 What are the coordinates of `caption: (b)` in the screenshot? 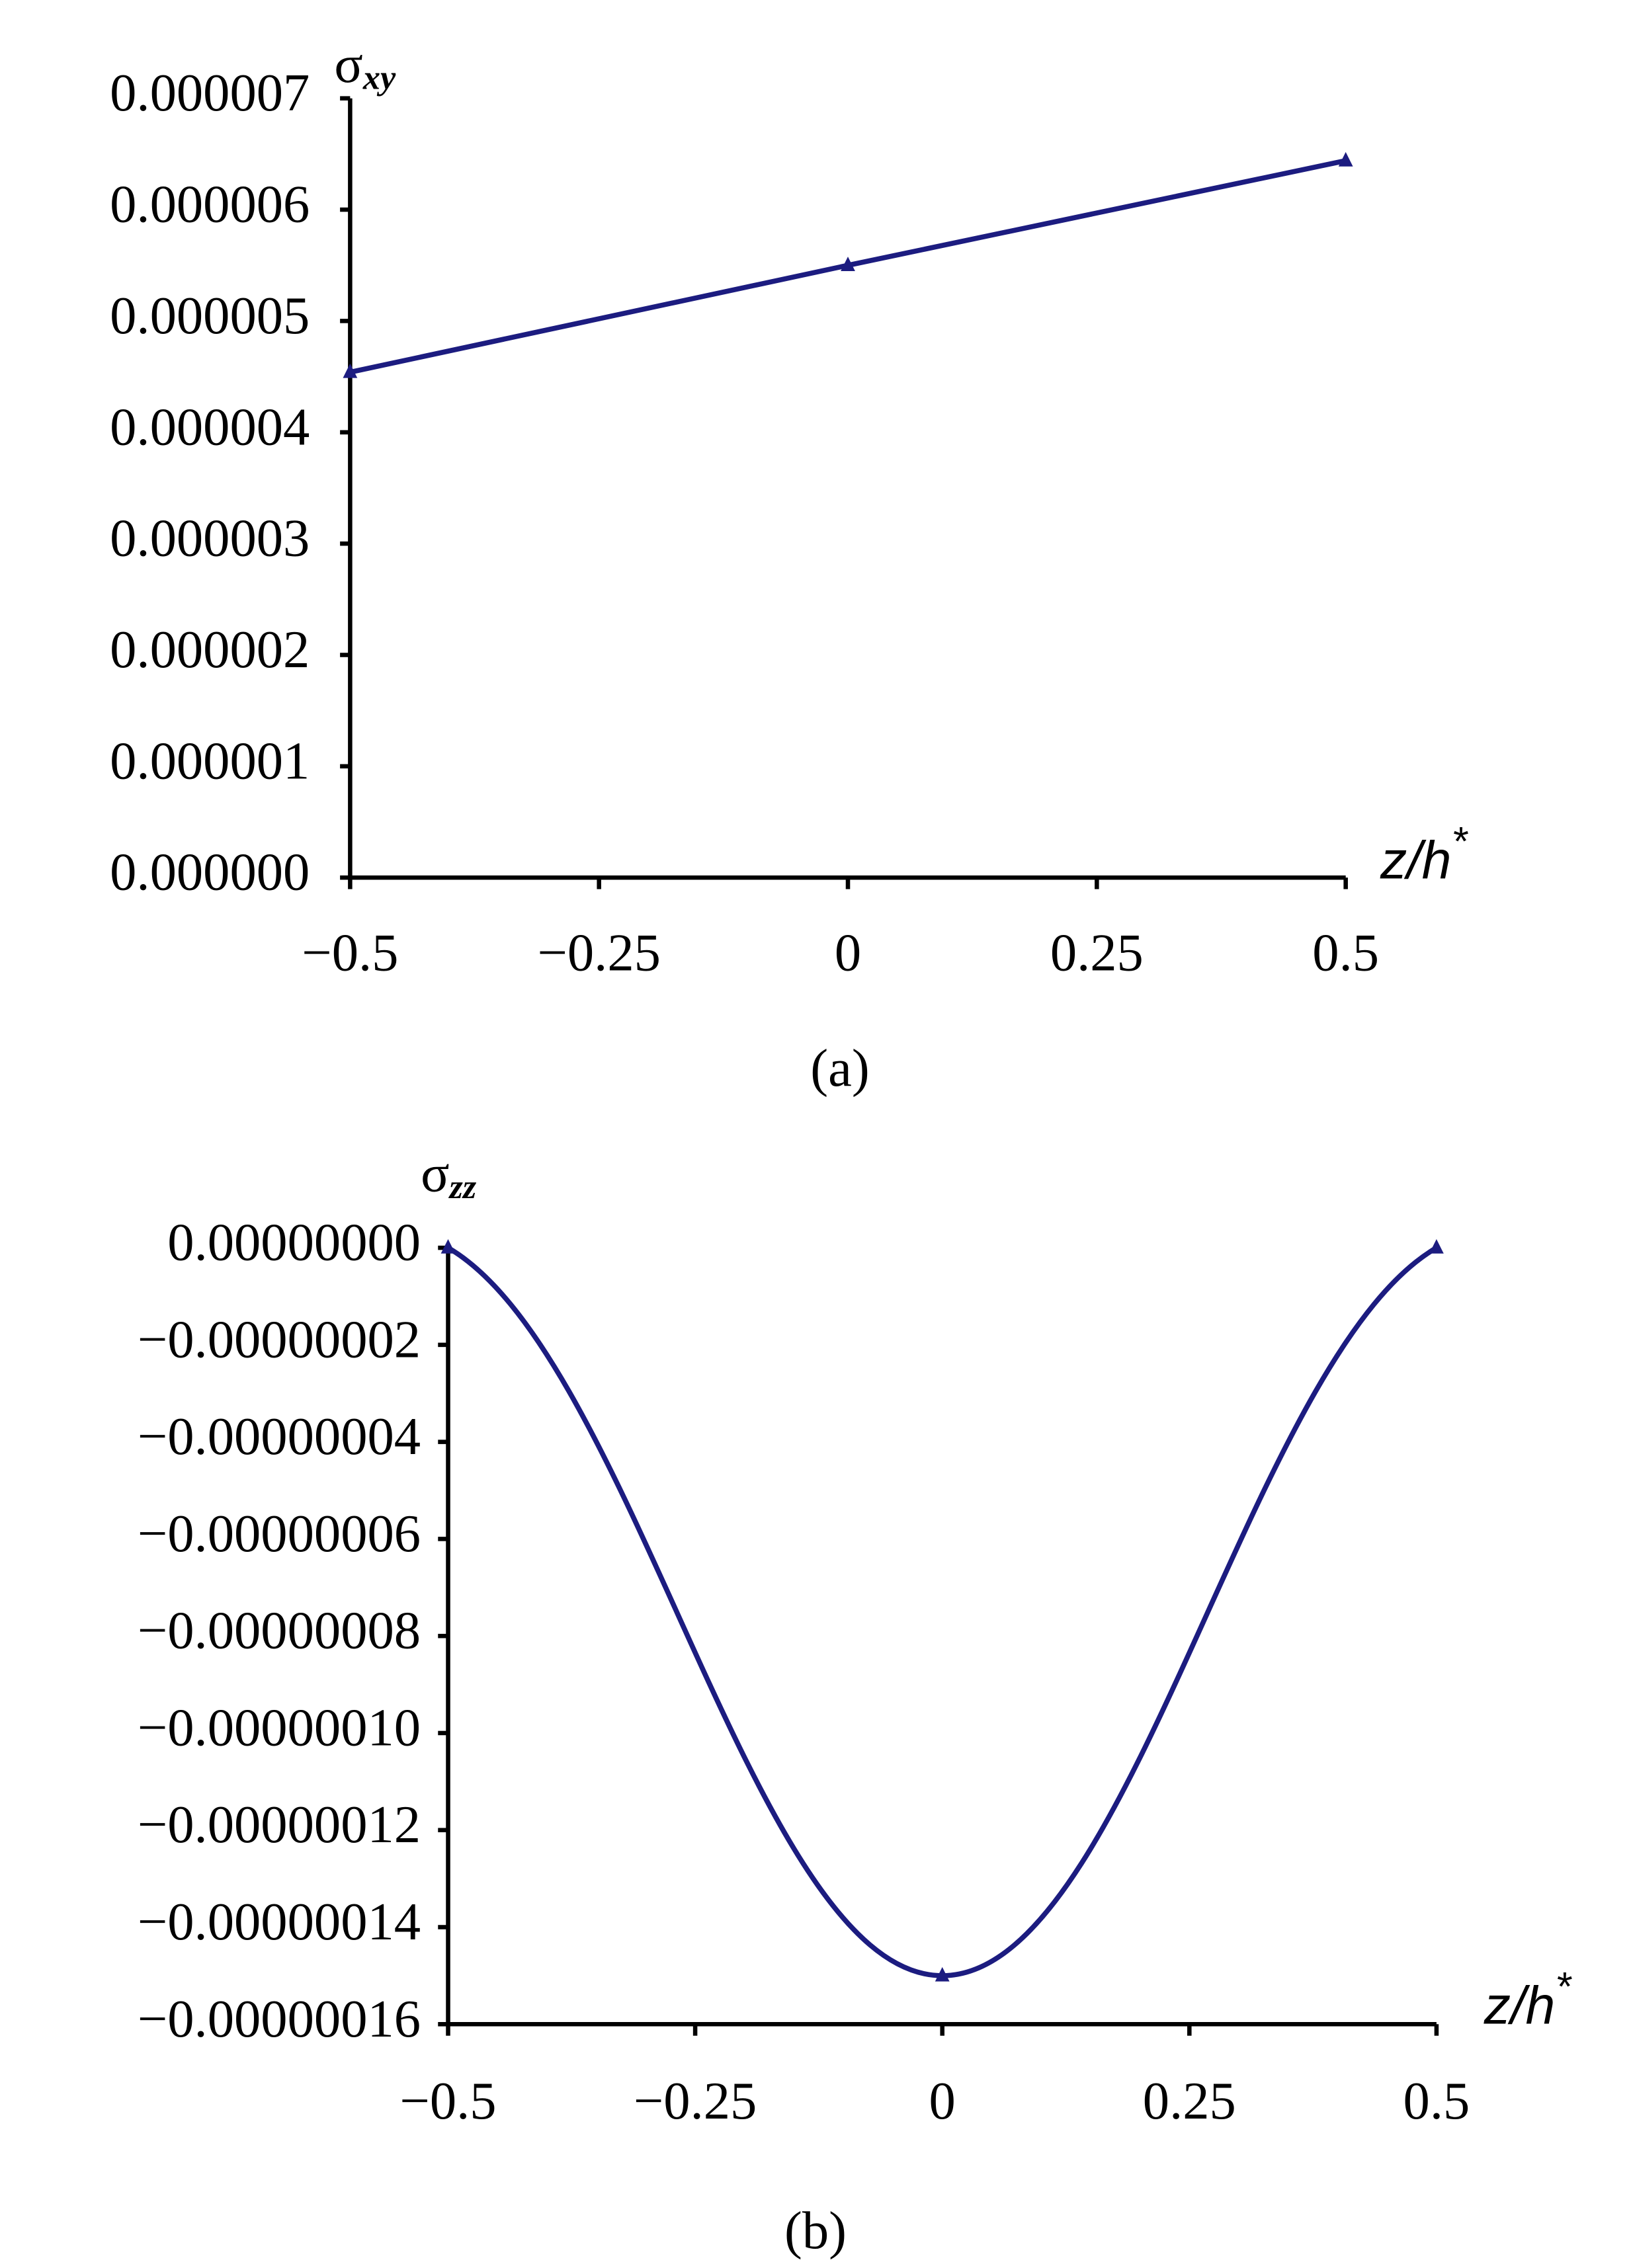 It's located at (815, 2230).